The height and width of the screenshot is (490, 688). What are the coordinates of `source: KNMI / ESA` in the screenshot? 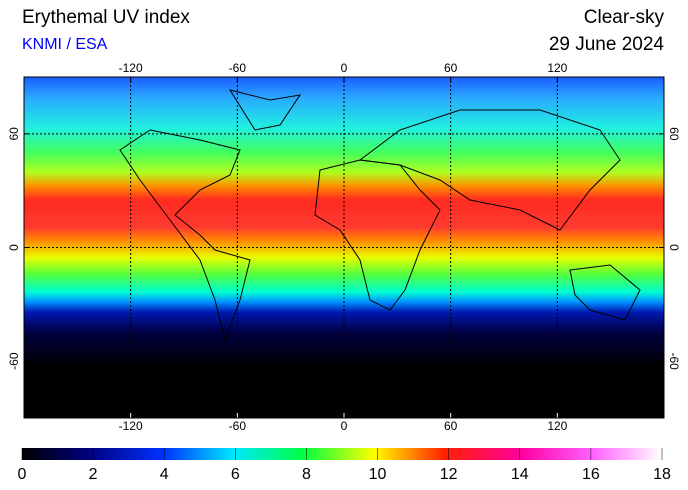 It's located at (65, 44).